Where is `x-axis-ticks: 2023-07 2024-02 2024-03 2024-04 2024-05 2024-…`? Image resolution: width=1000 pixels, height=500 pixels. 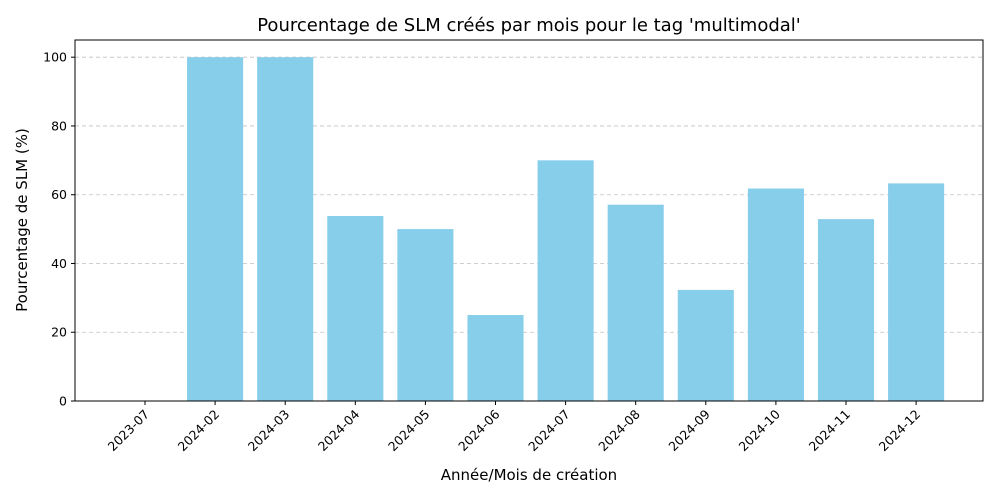 x-axis-ticks: 2023-07 2024-02 2024-03 2024-04 2024-05 2024-… is located at coordinates (514, 428).